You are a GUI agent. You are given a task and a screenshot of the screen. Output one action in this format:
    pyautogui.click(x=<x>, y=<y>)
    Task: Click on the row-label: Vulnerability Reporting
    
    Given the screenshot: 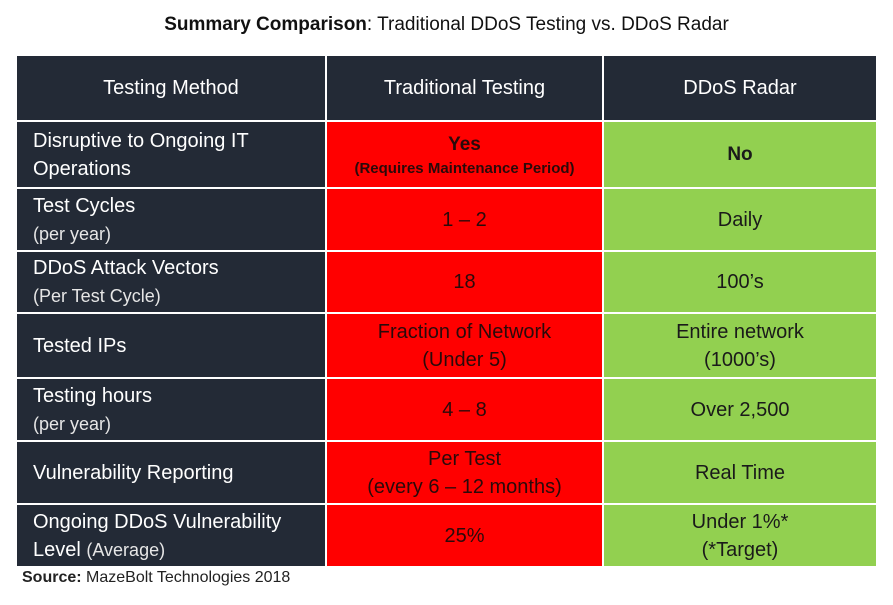 What is the action you would take?
    pyautogui.click(x=171, y=472)
    